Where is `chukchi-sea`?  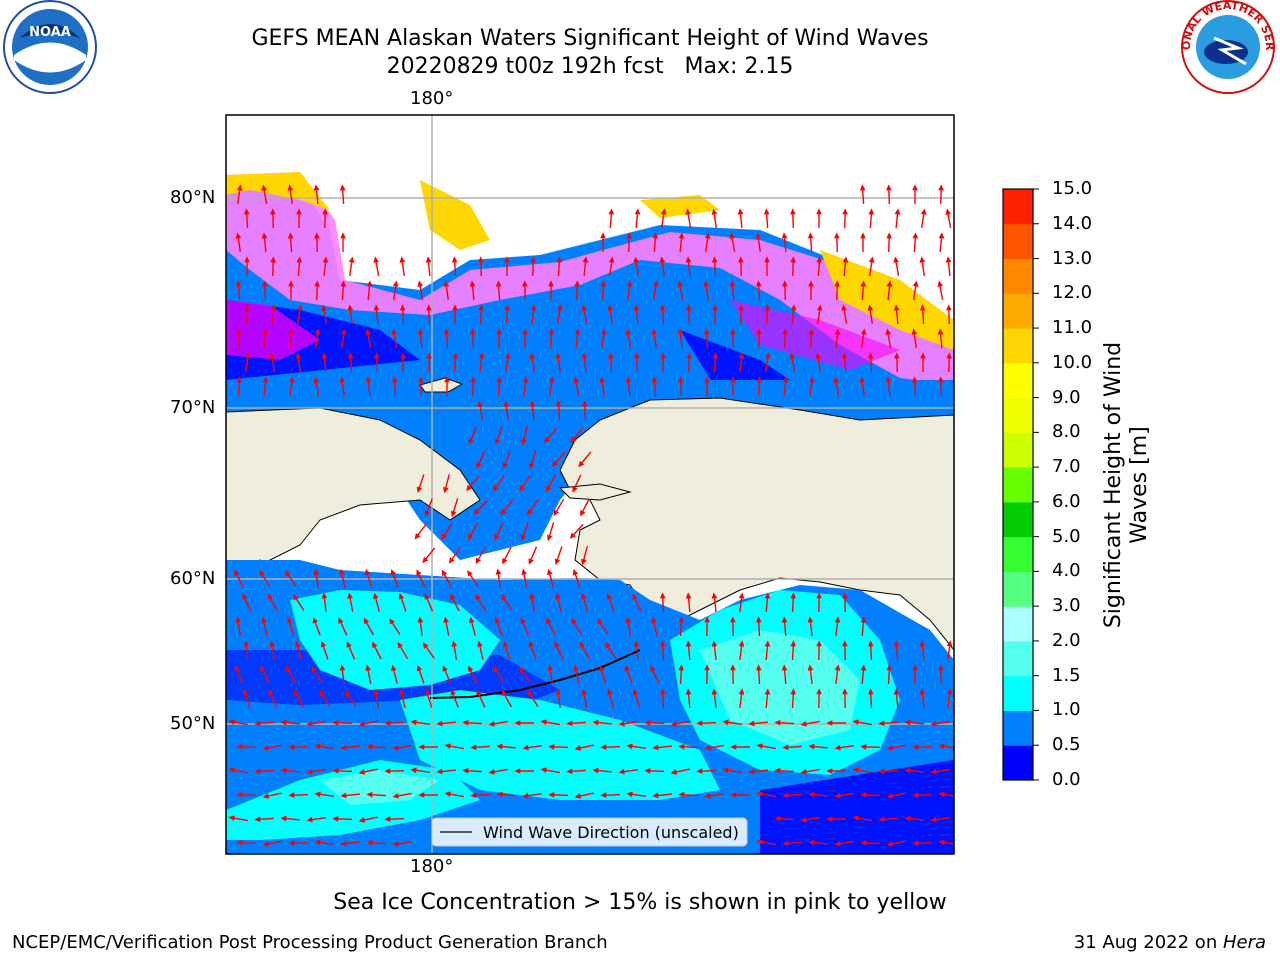
chukchi-sea is located at coordinates (590, 470).